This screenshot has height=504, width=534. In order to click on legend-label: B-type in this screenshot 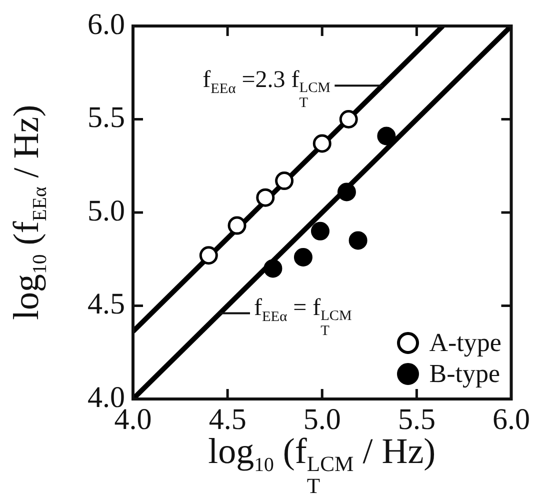, I will do `click(464, 374)`.